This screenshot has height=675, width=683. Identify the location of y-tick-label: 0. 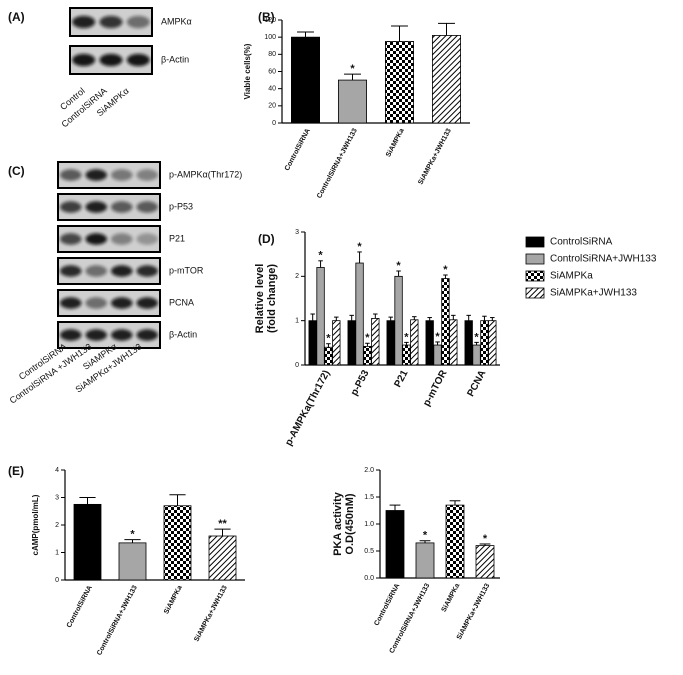
(57, 580).